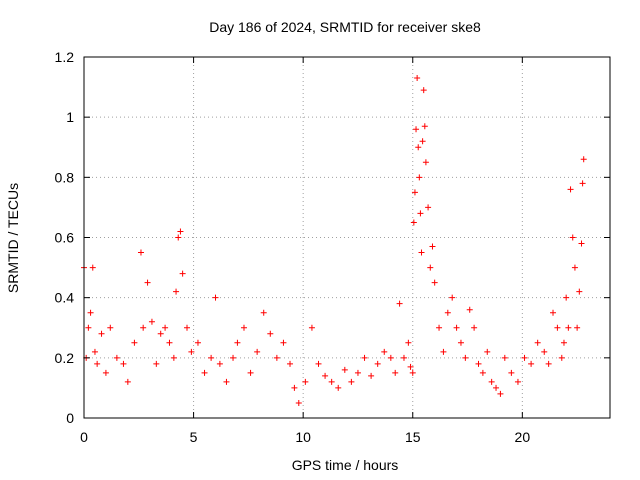 The height and width of the screenshot is (480, 640). I want to click on y-tick-label: 0.6, so click(65, 238).